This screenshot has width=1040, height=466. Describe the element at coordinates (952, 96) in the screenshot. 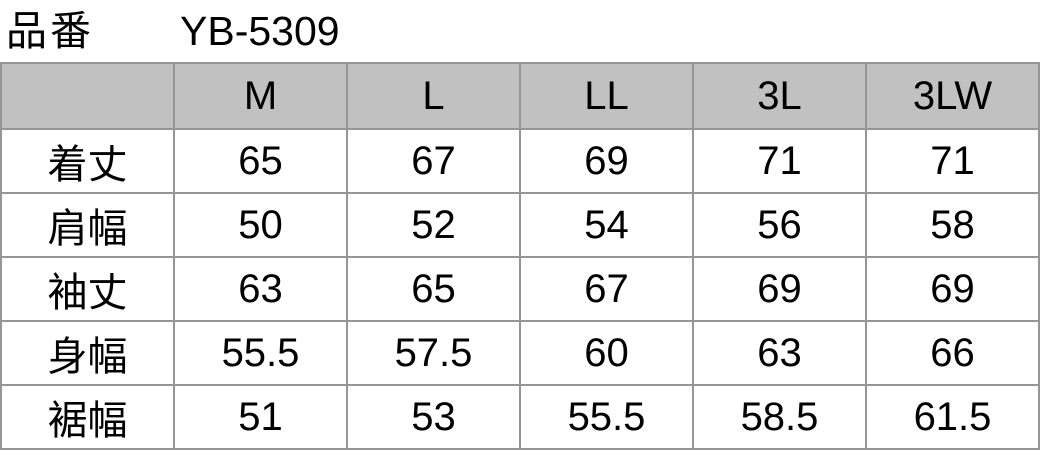

I see `size-header-3lw: 3LW` at that location.